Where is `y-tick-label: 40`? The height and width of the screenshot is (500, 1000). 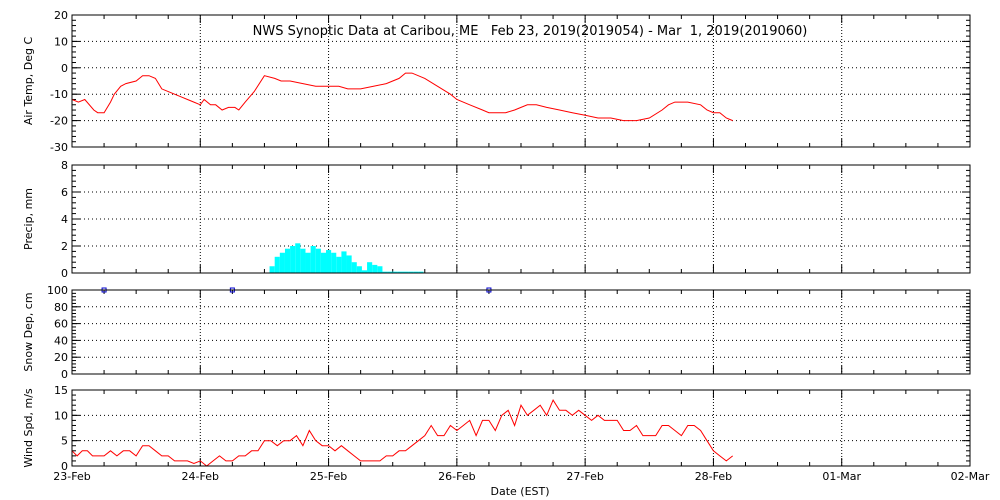
y-tick-label: 40 is located at coordinates (61, 340).